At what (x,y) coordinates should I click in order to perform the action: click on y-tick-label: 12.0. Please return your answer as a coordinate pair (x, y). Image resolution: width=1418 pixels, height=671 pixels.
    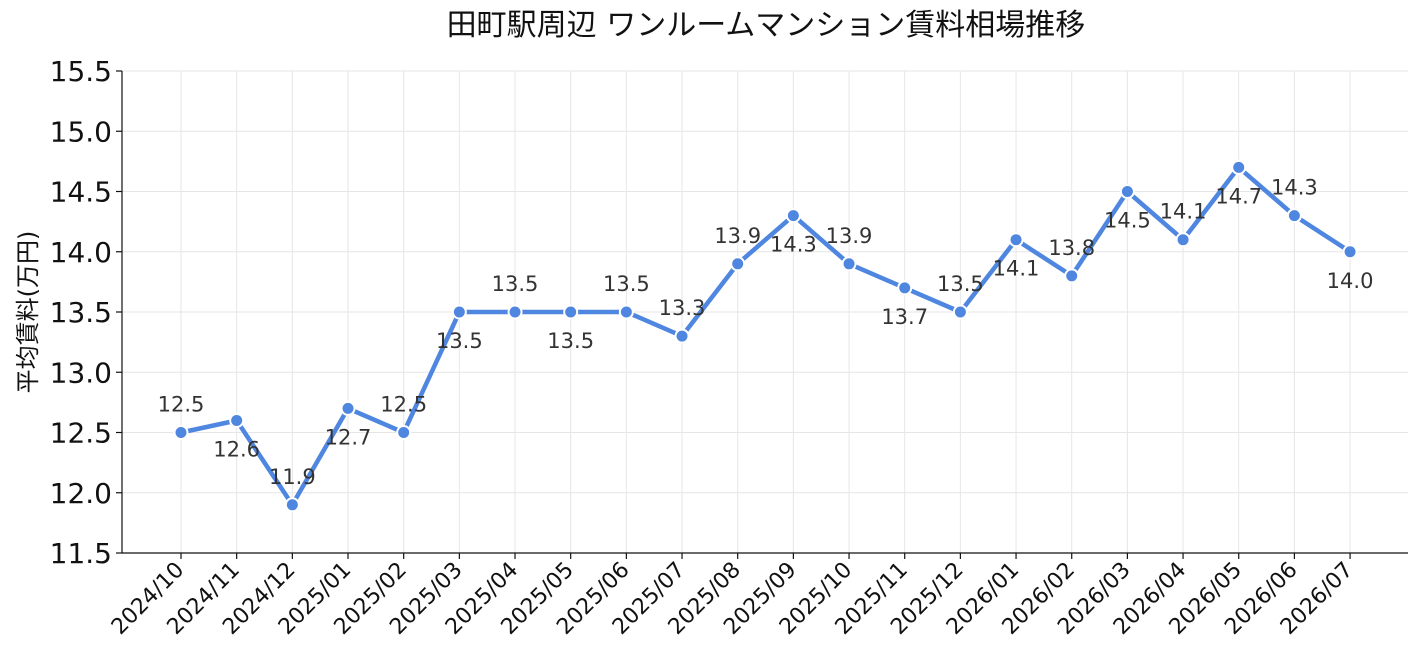
    Looking at the image, I should click on (81, 493).